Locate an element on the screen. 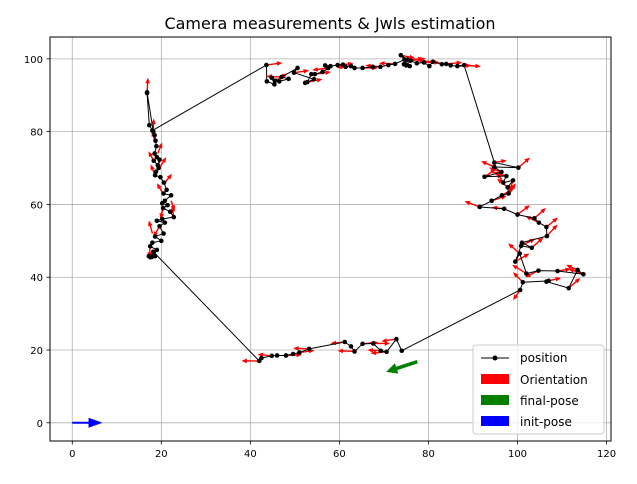 This screenshot has width=637, height=484. x-tick-label: 80 is located at coordinates (428, 454).